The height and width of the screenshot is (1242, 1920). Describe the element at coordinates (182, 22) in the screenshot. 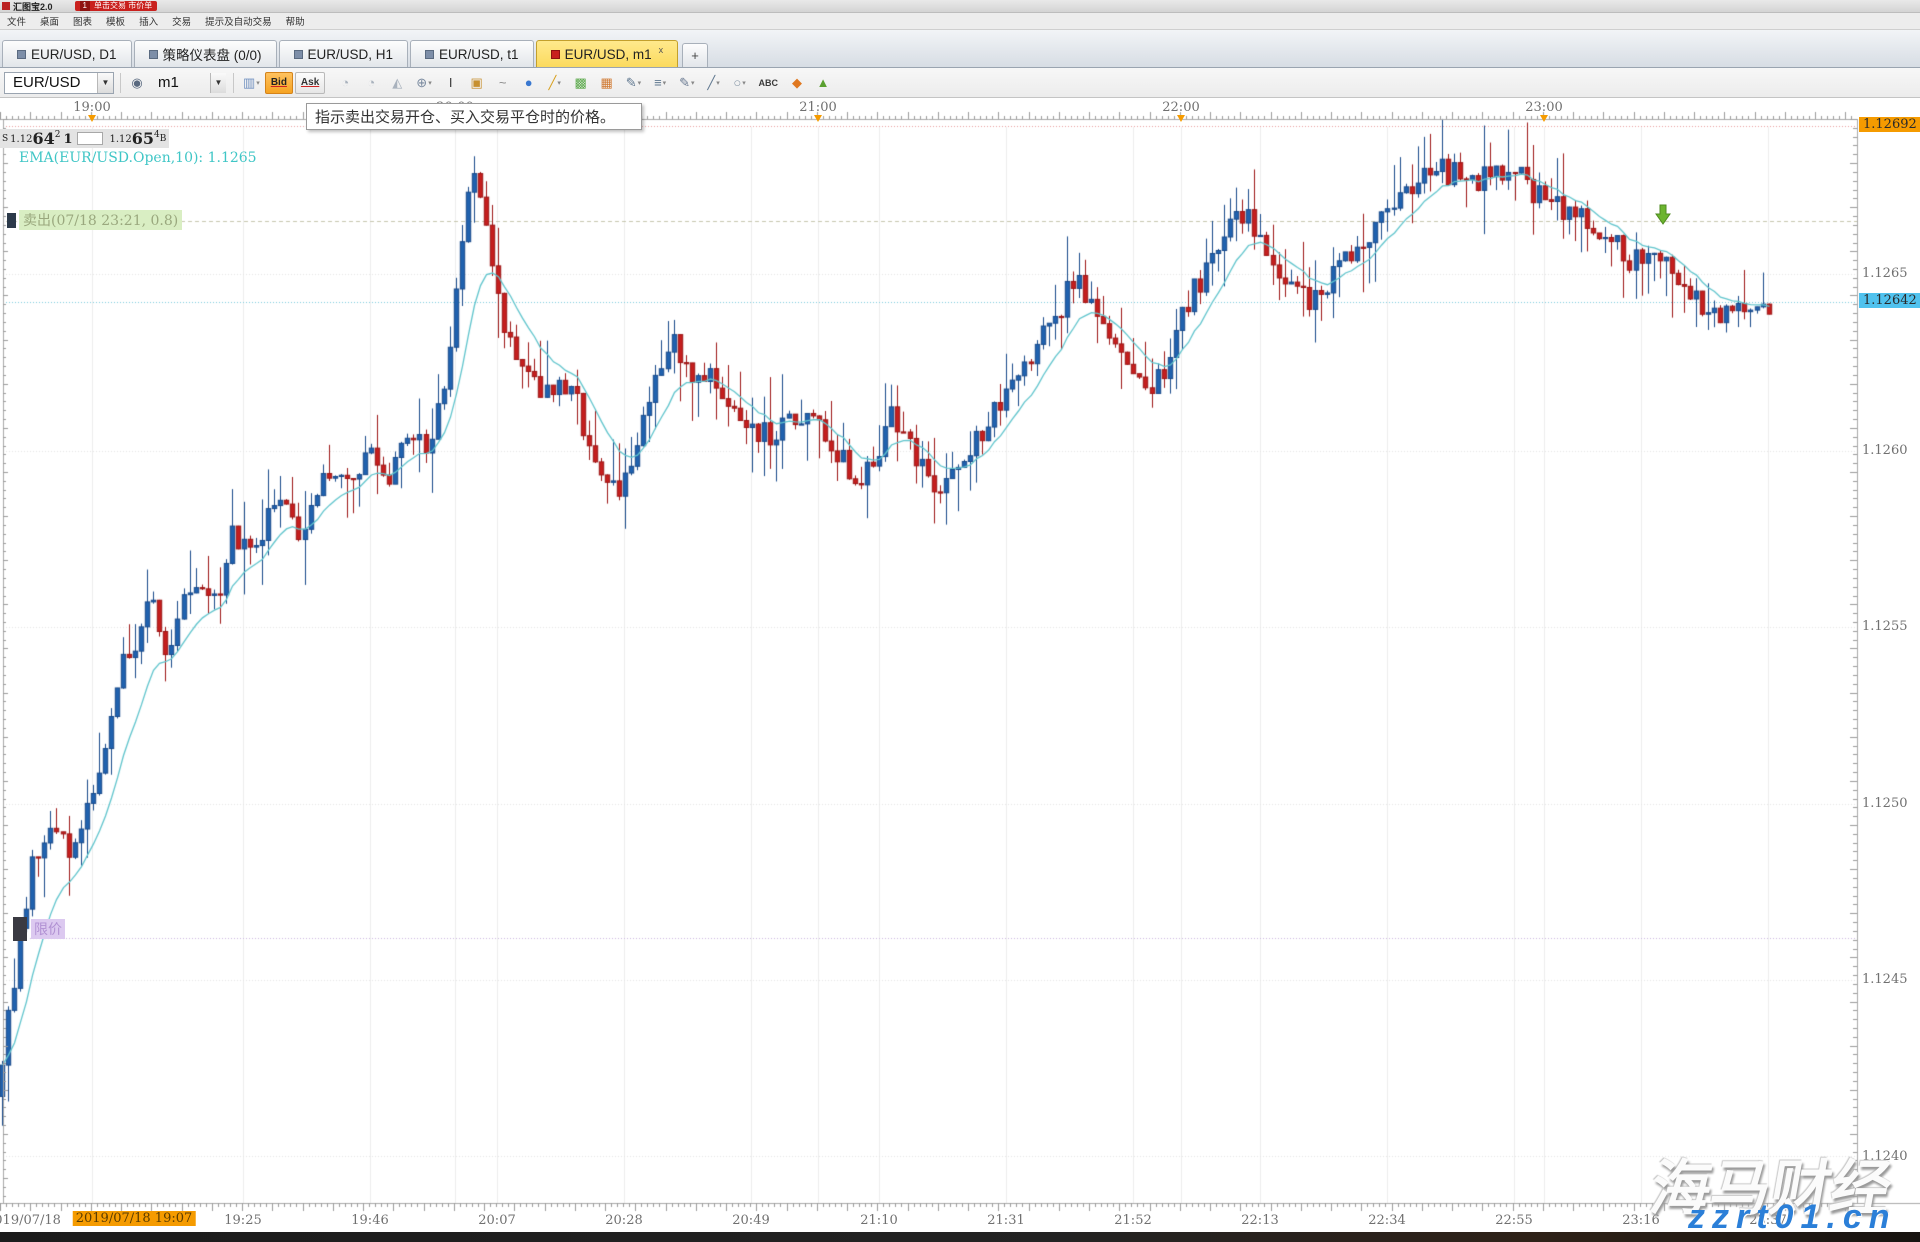

I see `menu-item: 交易` at that location.